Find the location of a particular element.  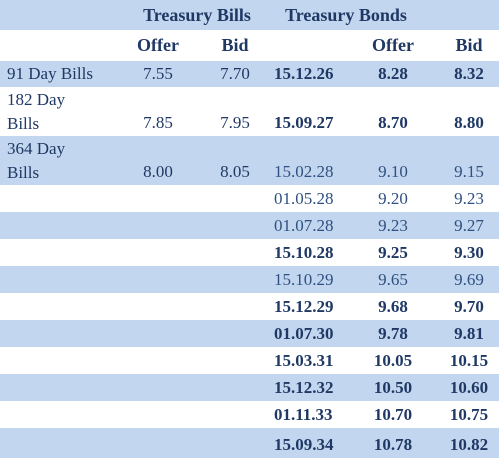

bond-date: 15.02.28 is located at coordinates (304, 171).